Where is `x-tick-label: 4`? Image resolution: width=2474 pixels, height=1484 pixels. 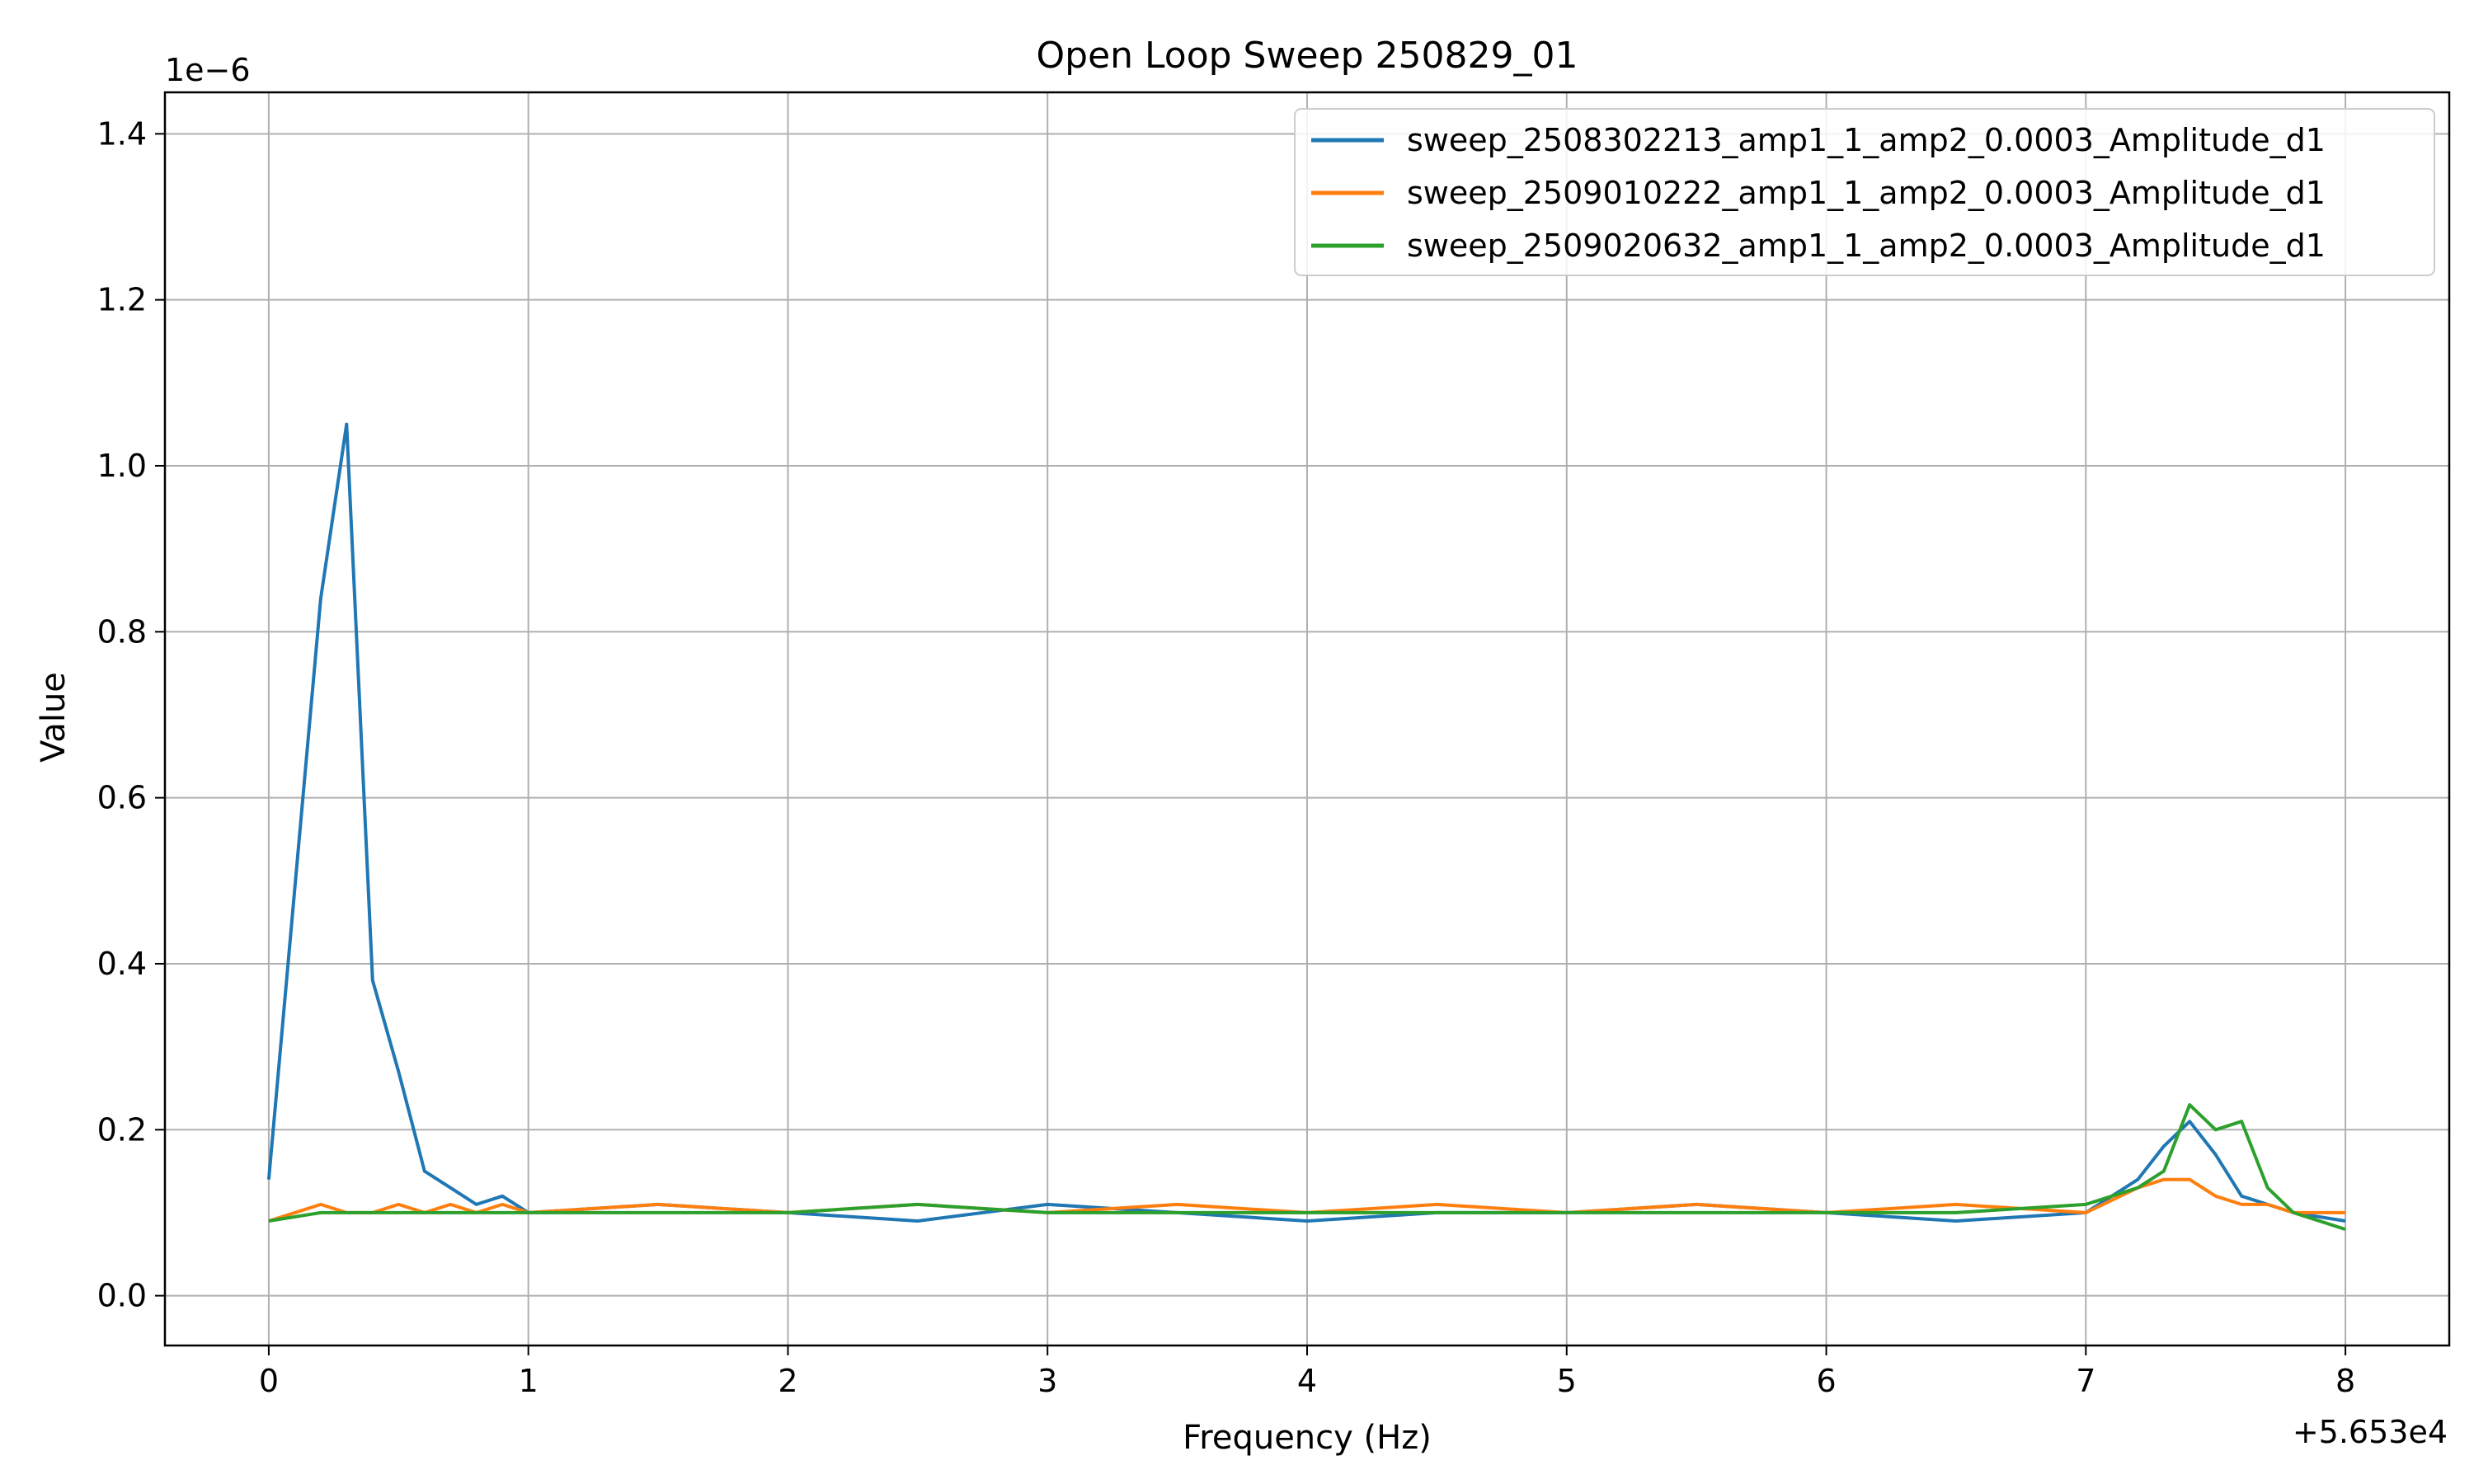
x-tick-label: 4 is located at coordinates (1307, 1381).